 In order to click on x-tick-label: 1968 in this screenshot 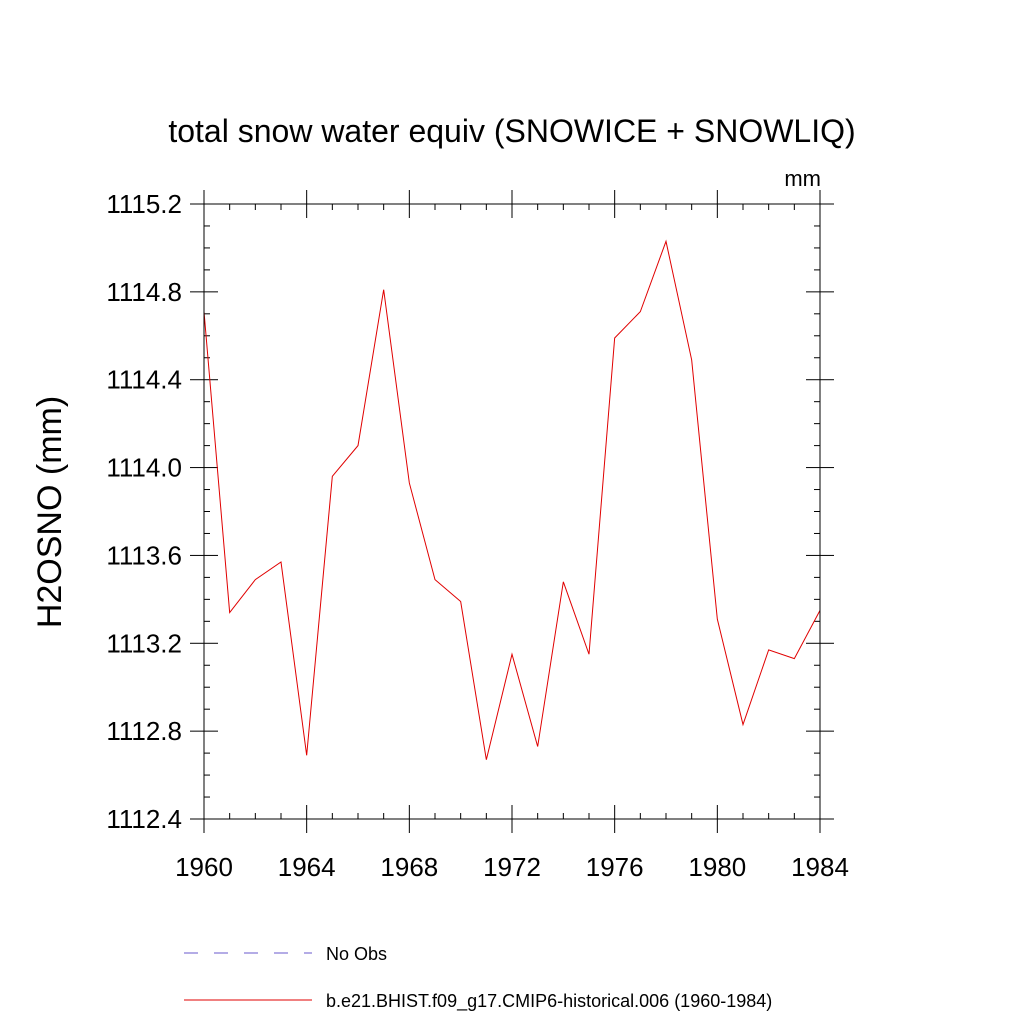, I will do `click(409, 867)`.